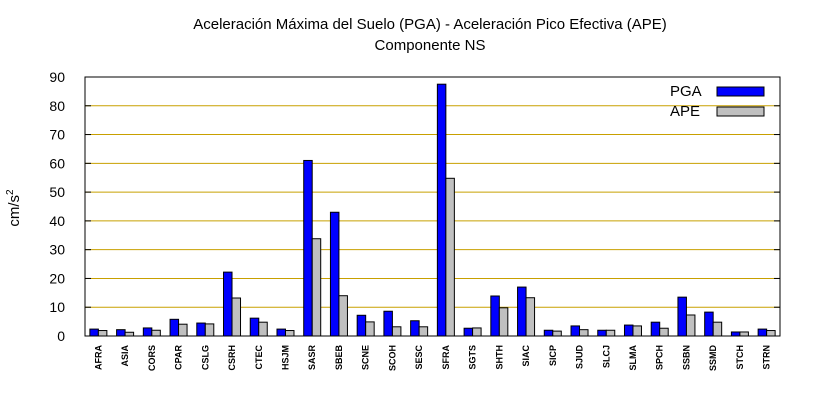 The height and width of the screenshot is (400, 820). What do you see at coordinates (57, 77) in the screenshot?
I see `y-tick-label: 90` at bounding box center [57, 77].